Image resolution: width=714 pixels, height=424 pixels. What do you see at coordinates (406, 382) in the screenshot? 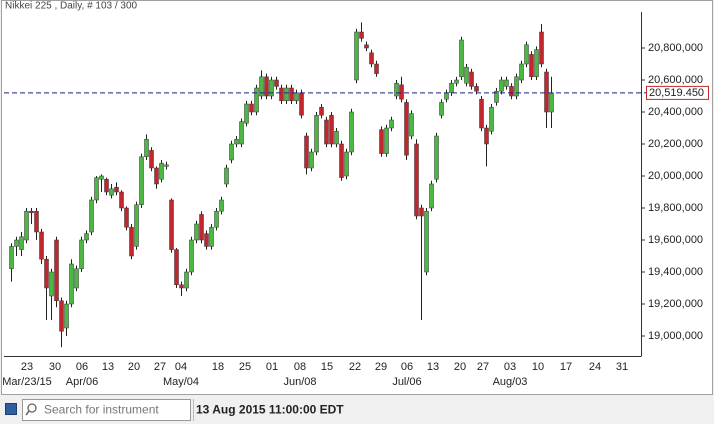
I see `x-month-label: Jul/06` at bounding box center [406, 382].